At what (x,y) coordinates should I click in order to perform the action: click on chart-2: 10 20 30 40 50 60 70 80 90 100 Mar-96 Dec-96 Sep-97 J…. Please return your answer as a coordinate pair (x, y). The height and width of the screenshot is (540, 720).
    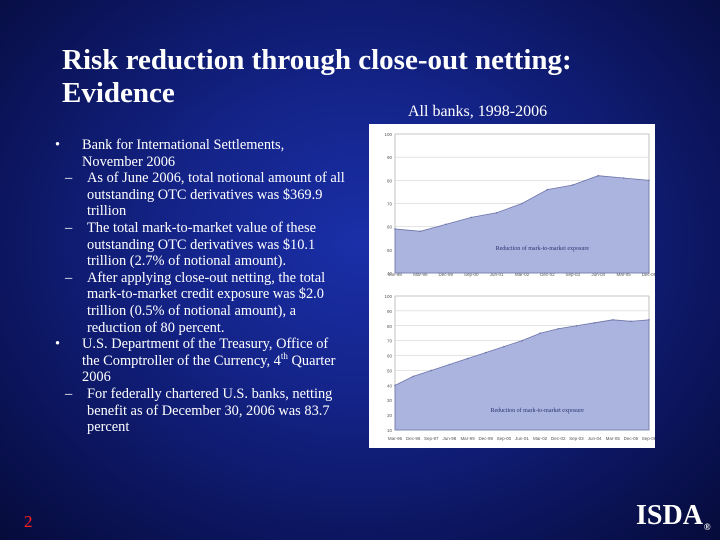
    Looking at the image, I should click on (520, 367).